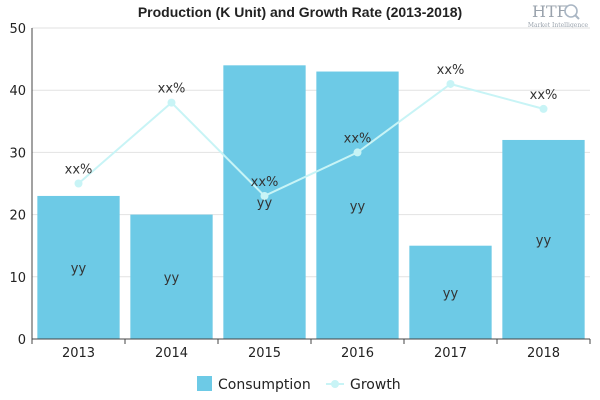 This screenshot has width=600, height=400. I want to click on y-tick-label: 0, so click(22, 340).